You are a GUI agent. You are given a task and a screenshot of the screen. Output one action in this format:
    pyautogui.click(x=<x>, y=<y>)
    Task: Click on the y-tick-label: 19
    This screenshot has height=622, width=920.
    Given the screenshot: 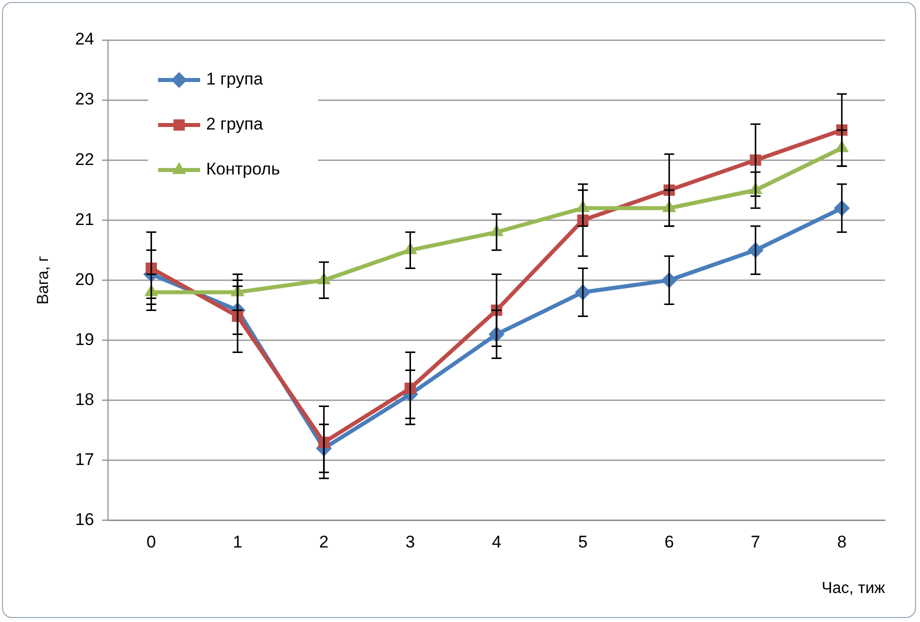 What is the action you would take?
    pyautogui.click(x=84, y=339)
    